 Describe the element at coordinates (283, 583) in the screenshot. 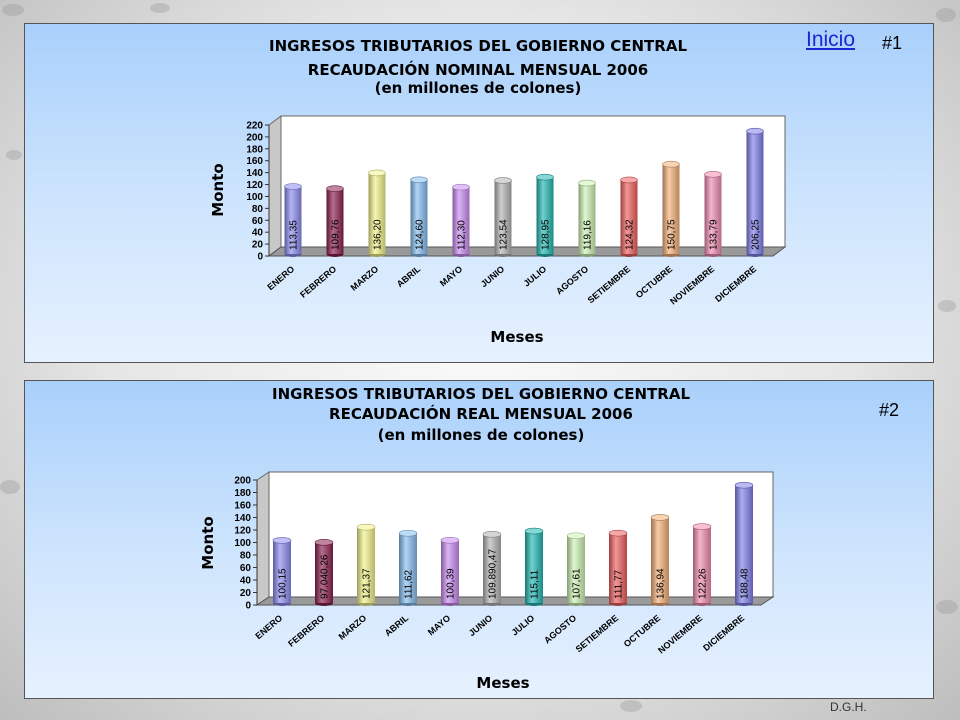

I see `bar-value-label: 100,15` at that location.